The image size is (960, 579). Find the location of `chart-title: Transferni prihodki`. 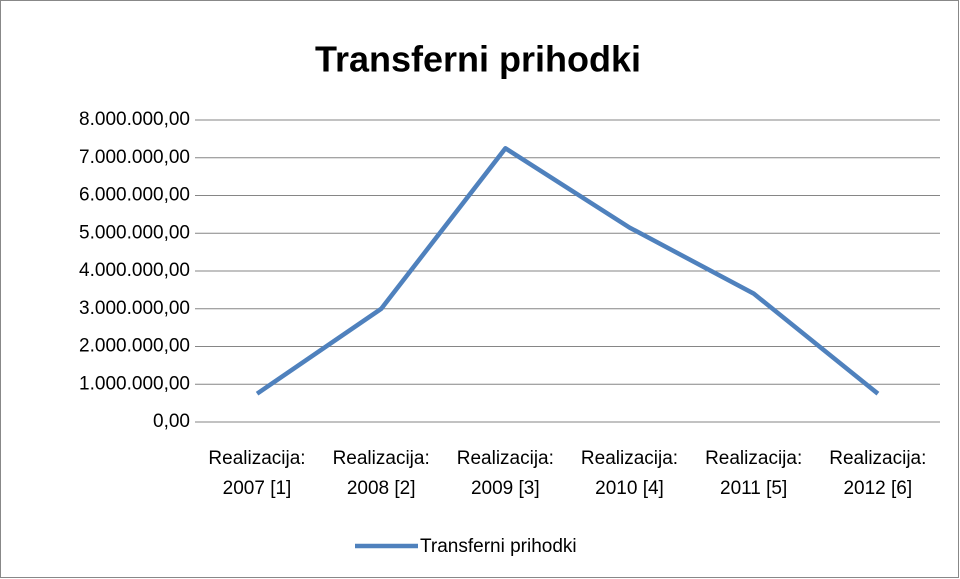

chart-title: Transferni prihodki is located at coordinates (478, 59).